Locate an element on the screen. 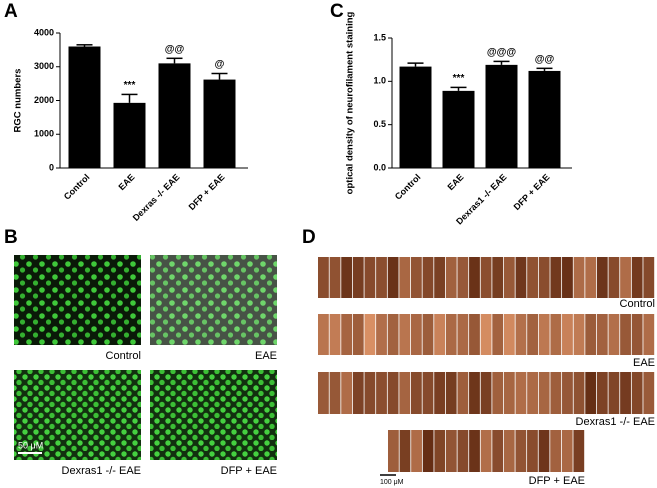 This screenshot has height=488, width=657. panel-letter: C is located at coordinates (337, 11).